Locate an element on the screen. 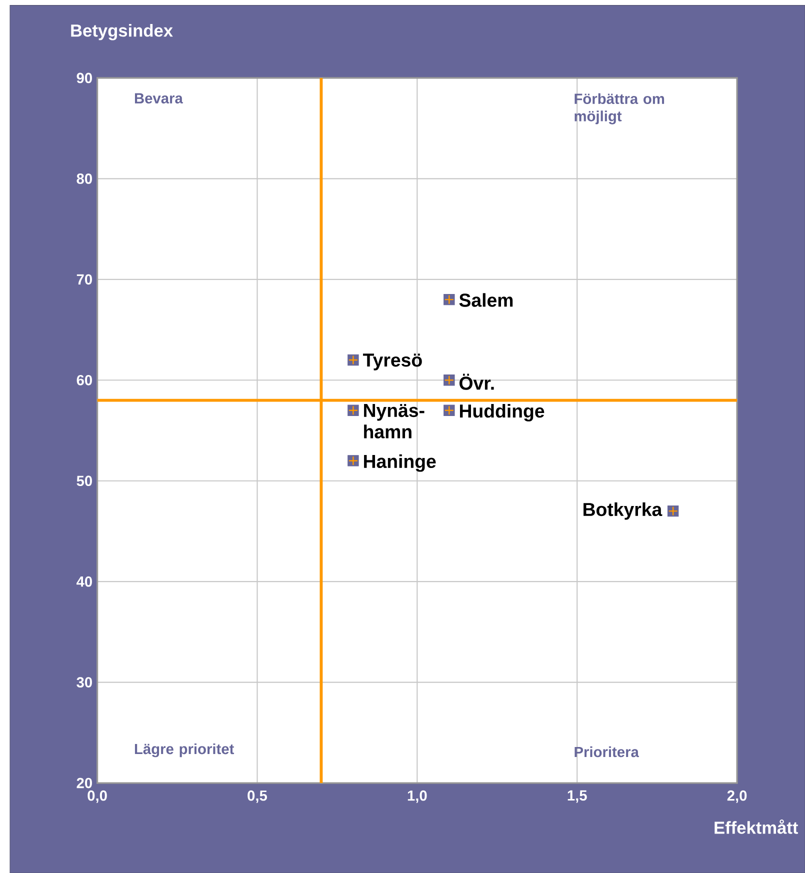  x-tick-label: 1,0 is located at coordinates (417, 796).